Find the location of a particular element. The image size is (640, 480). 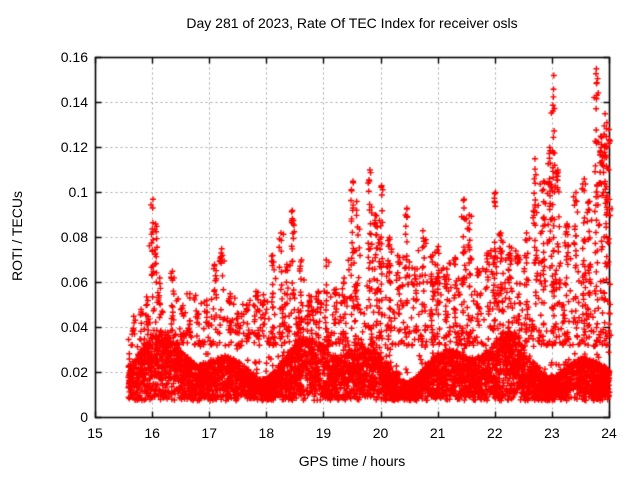

y-tick-label: 0.08 is located at coordinates (74, 237).